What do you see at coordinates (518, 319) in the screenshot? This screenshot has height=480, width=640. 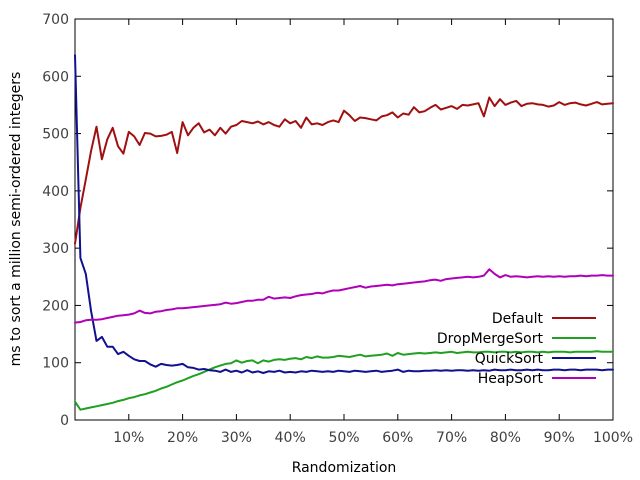 I see `legend-label-default: Default` at bounding box center [518, 319].